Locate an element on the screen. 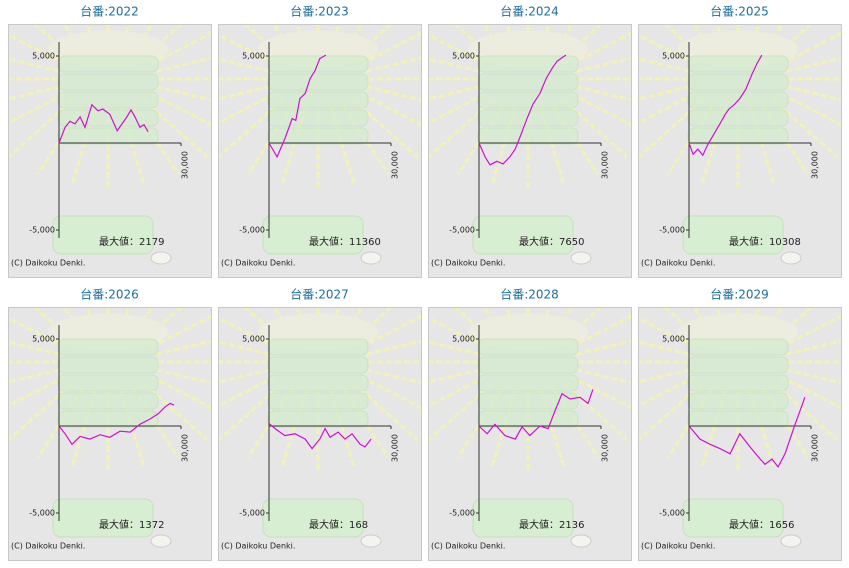 Image resolution: width=849 pixels, height=568 pixels. max-value: 最大値：168 is located at coordinates (338, 524).